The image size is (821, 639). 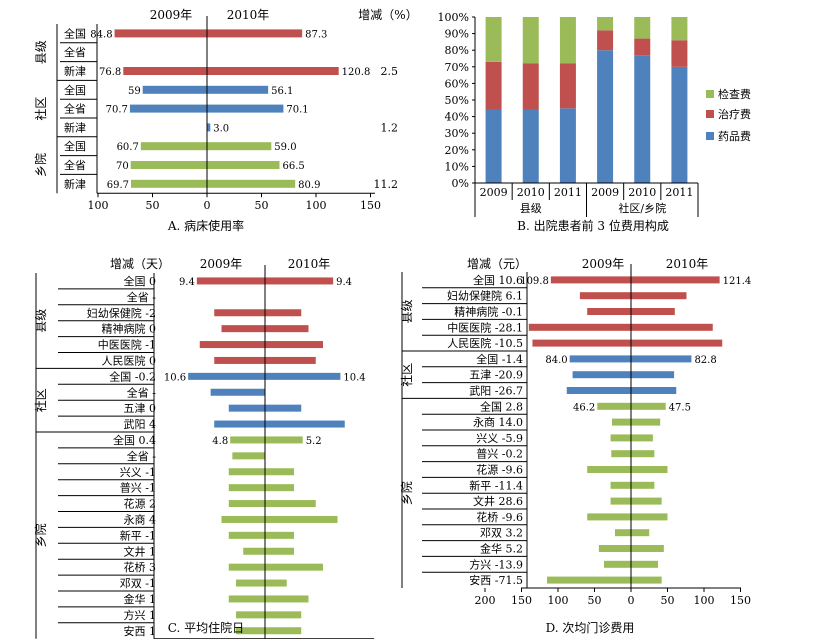 I want to click on x-category-label: 2010, so click(x=642, y=192).